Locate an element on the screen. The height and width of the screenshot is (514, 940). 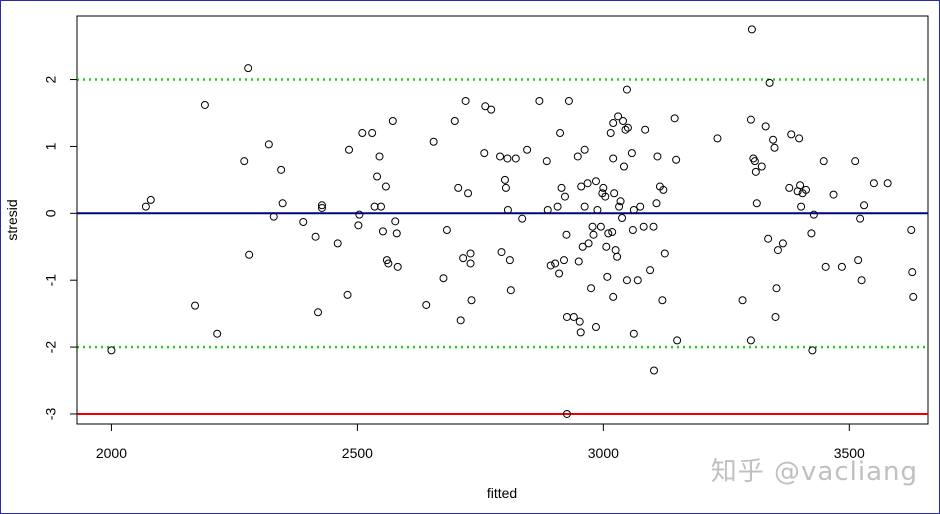
y-axis-label: stresid is located at coordinates (12, 219).